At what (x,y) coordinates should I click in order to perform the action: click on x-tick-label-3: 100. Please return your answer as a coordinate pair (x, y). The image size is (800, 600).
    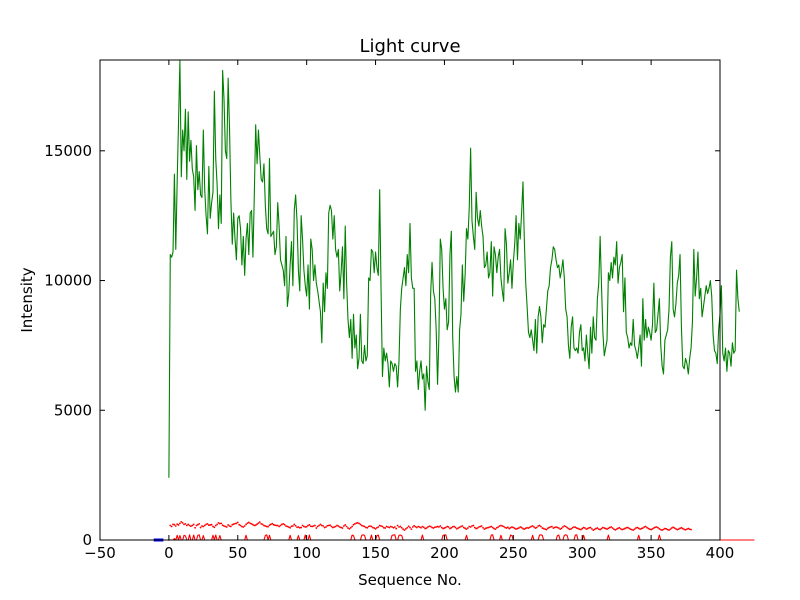
    Looking at the image, I should click on (306, 553).